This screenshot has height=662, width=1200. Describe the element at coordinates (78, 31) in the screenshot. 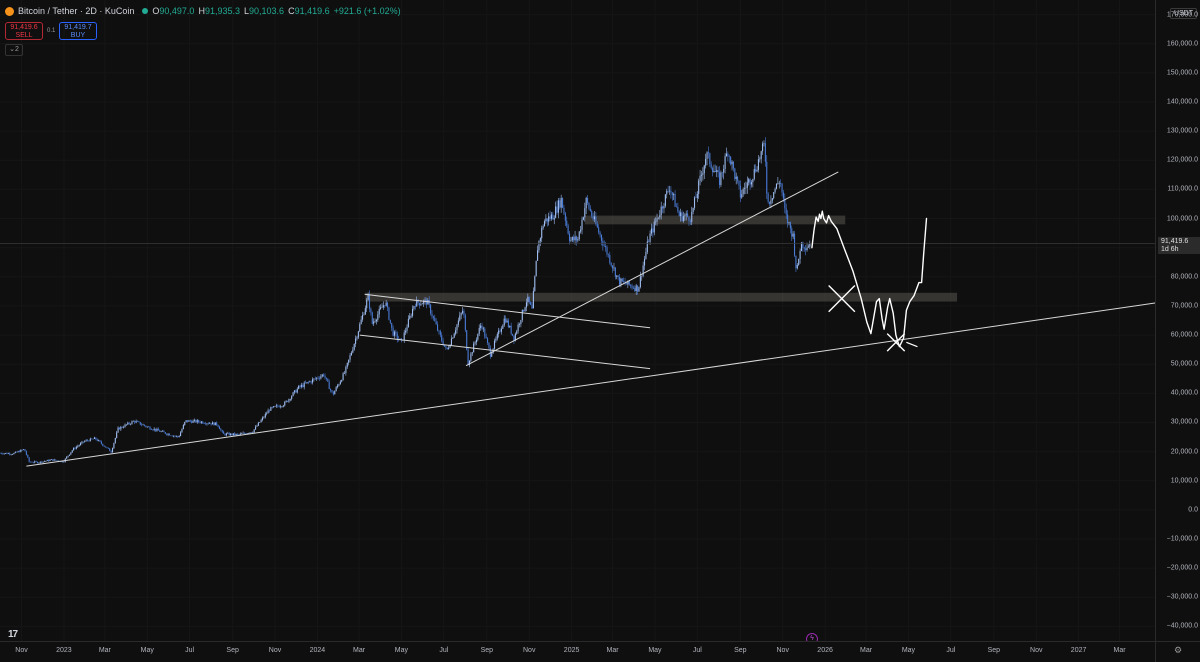

I see `buy-button: 91,419.7 BUY` at that location.